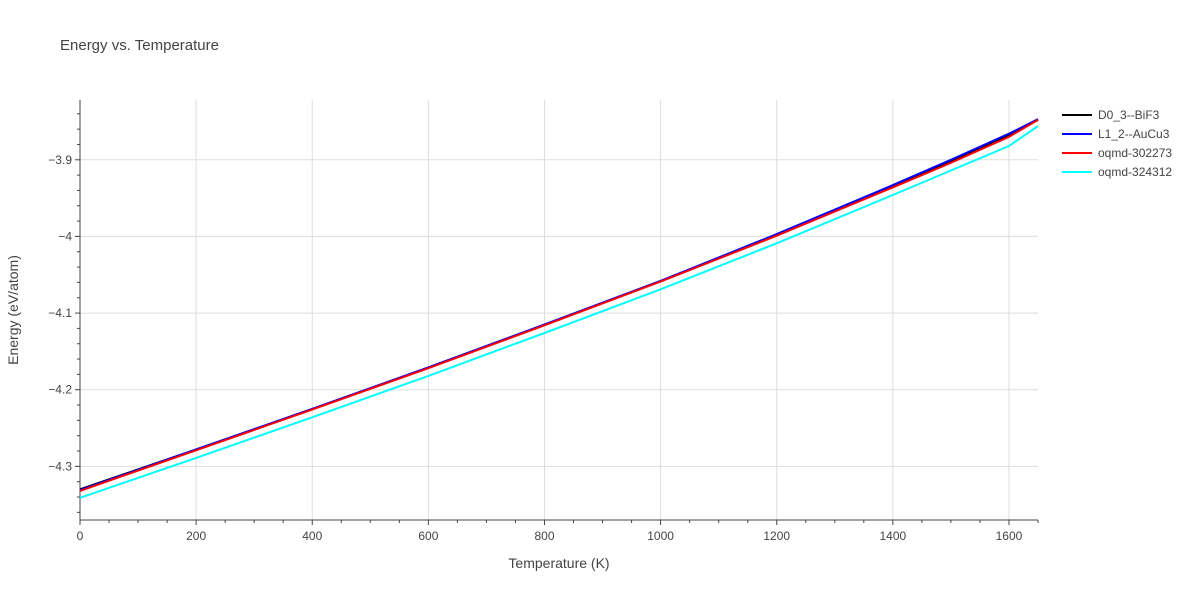  I want to click on x-tick-label: 800, so click(544, 536).